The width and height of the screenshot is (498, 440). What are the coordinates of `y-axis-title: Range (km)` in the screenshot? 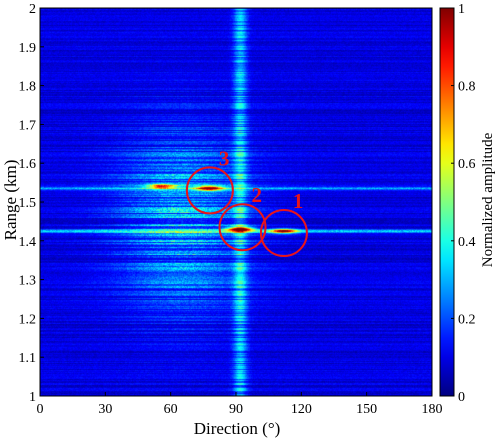 It's located at (10, 200).